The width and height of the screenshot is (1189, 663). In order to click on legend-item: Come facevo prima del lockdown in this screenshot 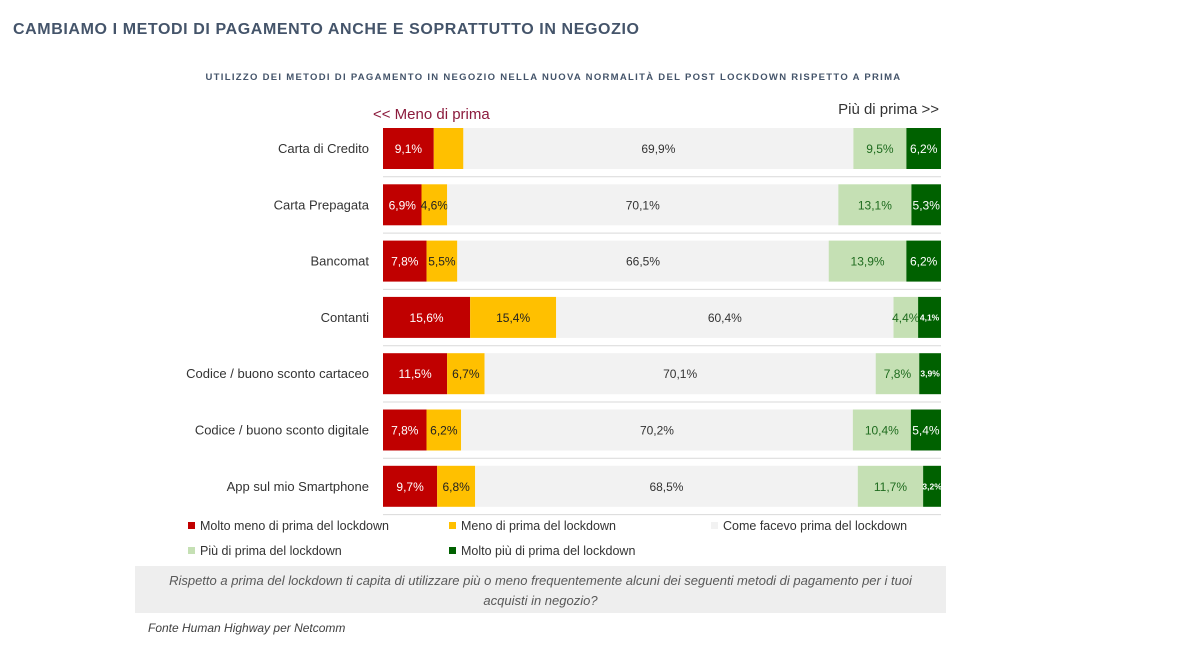, I will do `click(809, 526)`.